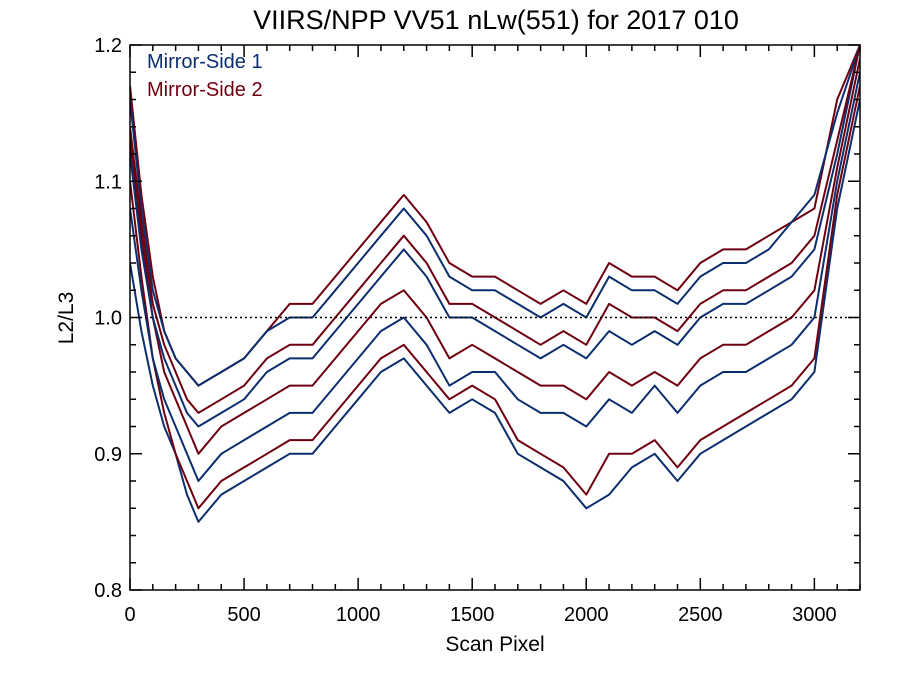 The width and height of the screenshot is (900, 675). I want to click on x-tick-label: 0, so click(129, 615).